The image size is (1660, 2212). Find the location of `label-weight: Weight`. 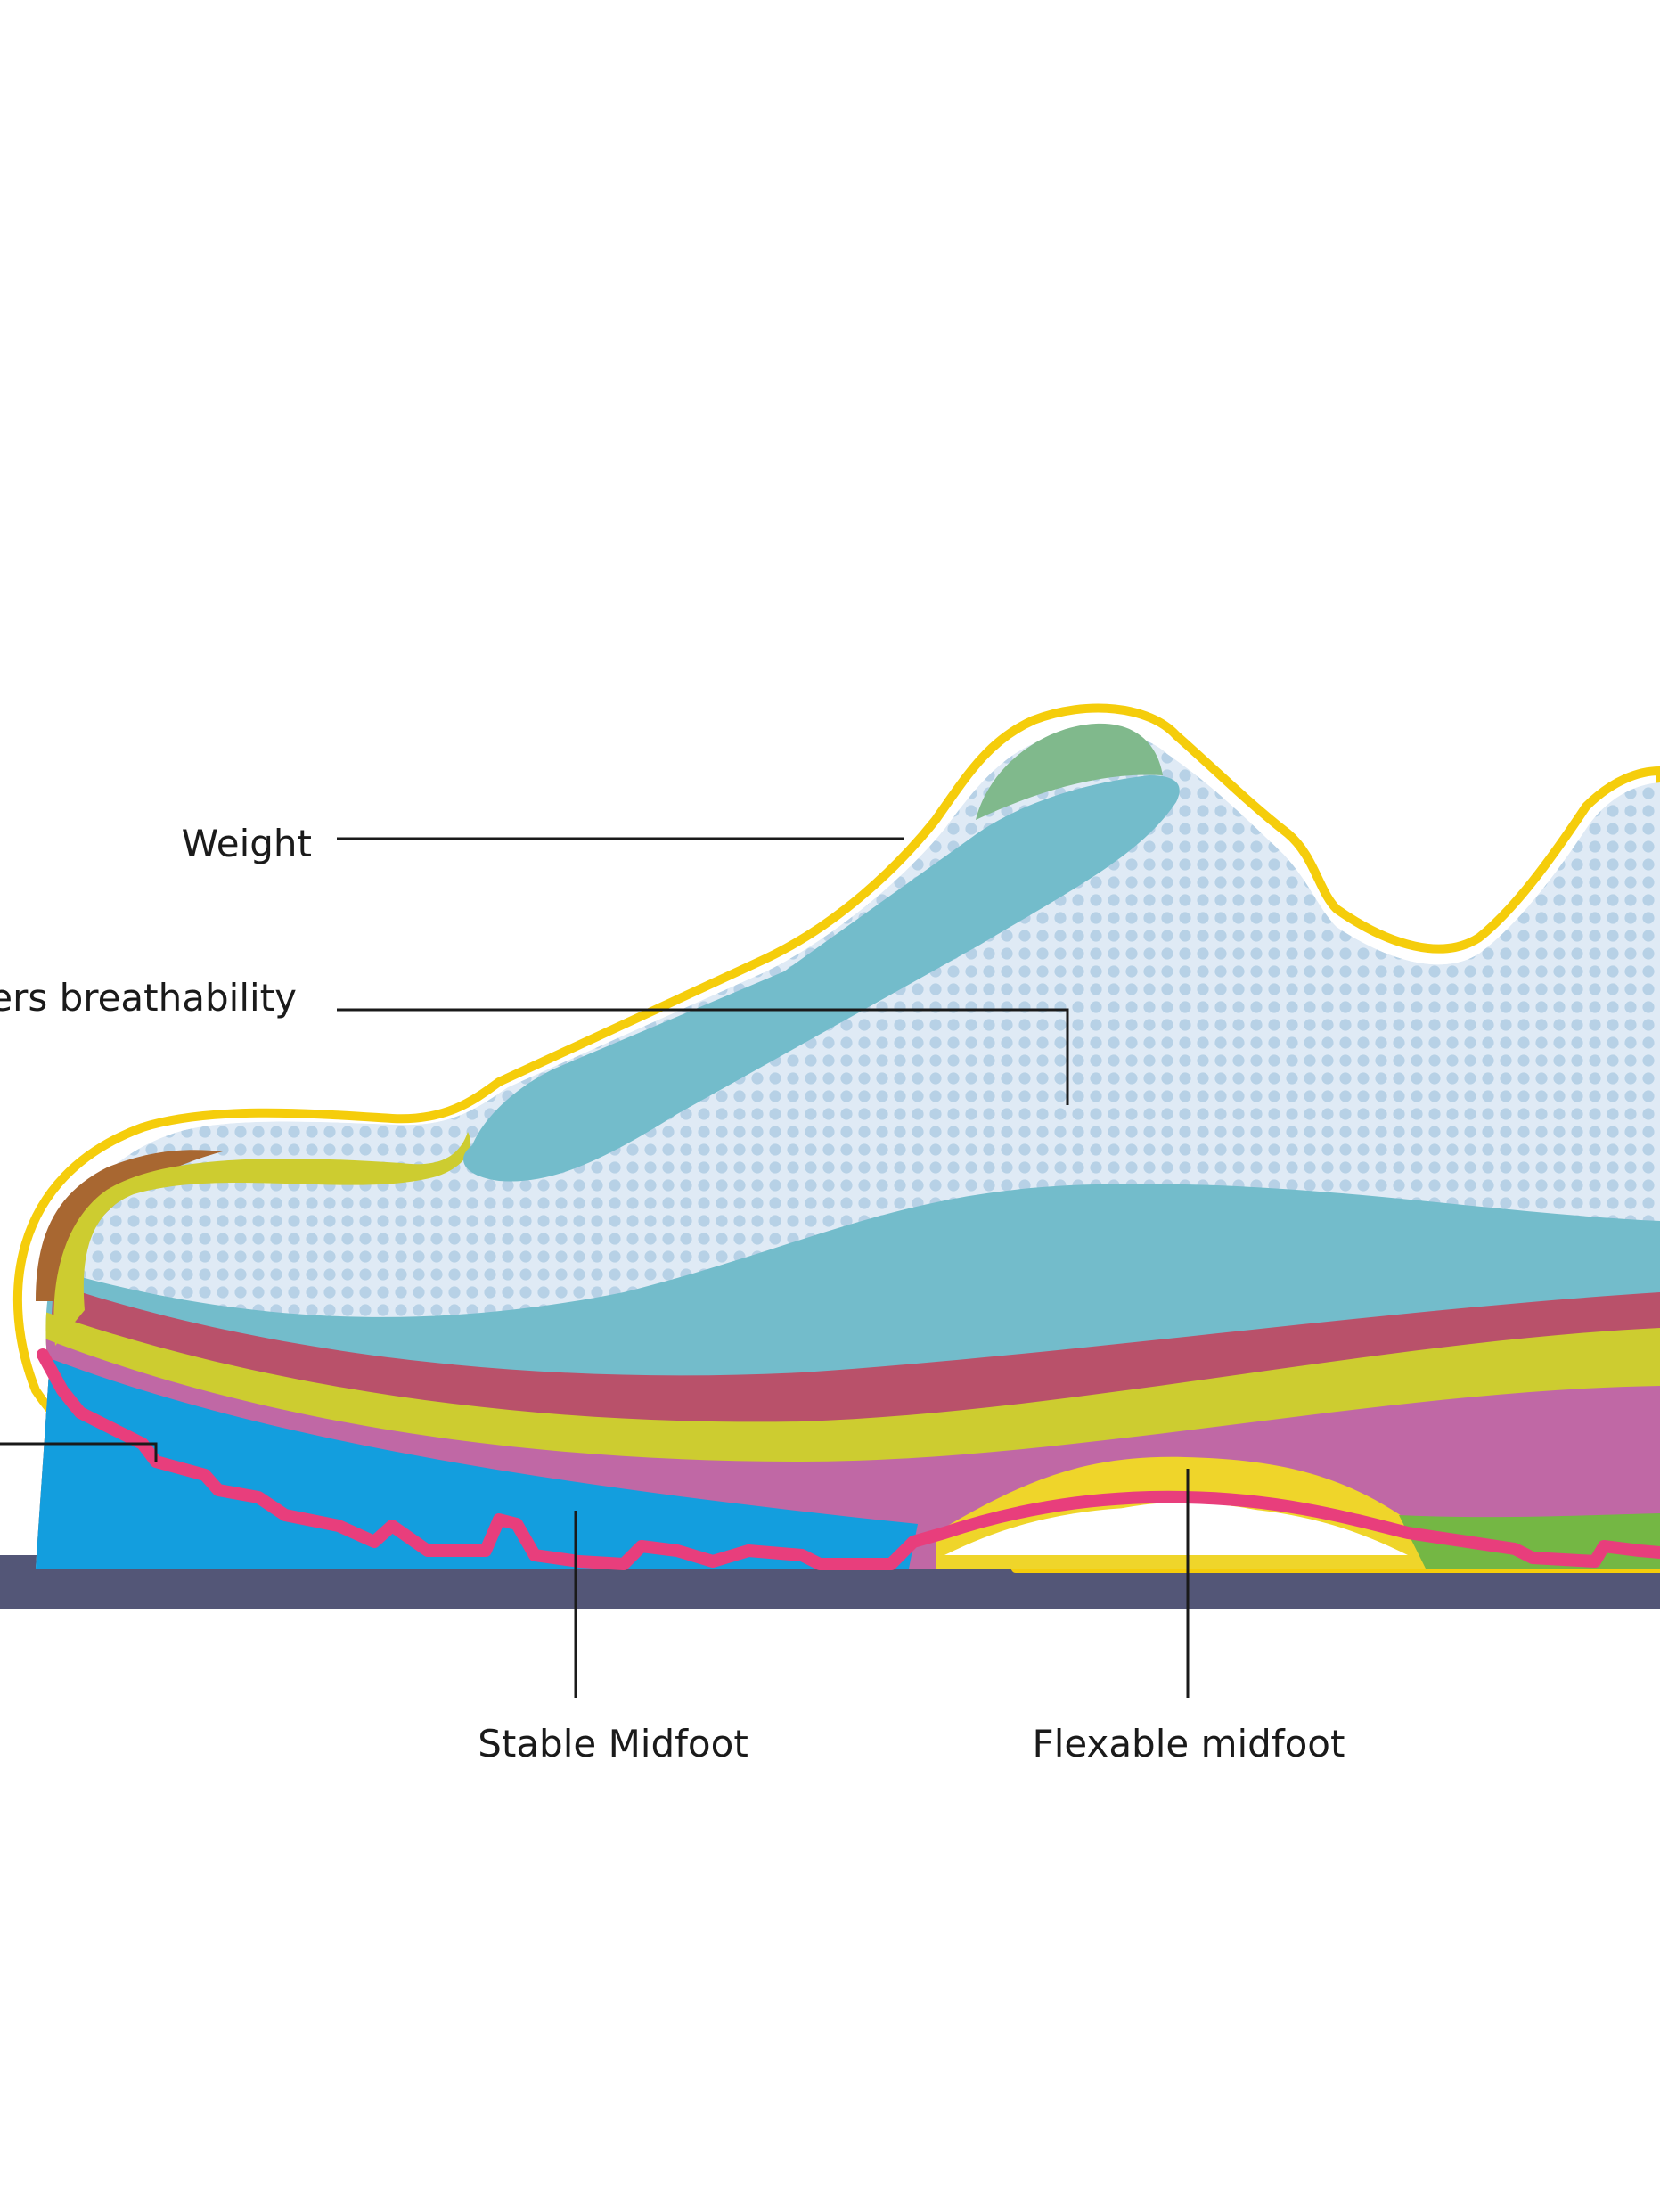

label-weight: Weight is located at coordinates (247, 843).